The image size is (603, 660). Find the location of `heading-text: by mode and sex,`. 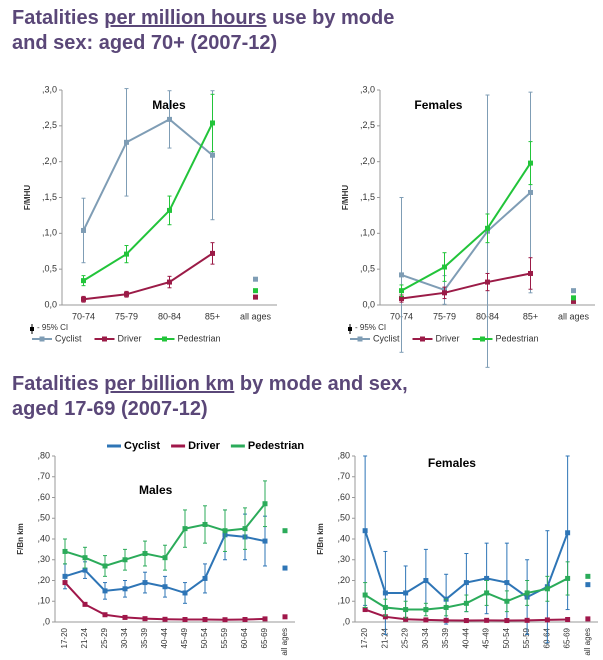

heading-text: by mode and sex, is located at coordinates (321, 384).